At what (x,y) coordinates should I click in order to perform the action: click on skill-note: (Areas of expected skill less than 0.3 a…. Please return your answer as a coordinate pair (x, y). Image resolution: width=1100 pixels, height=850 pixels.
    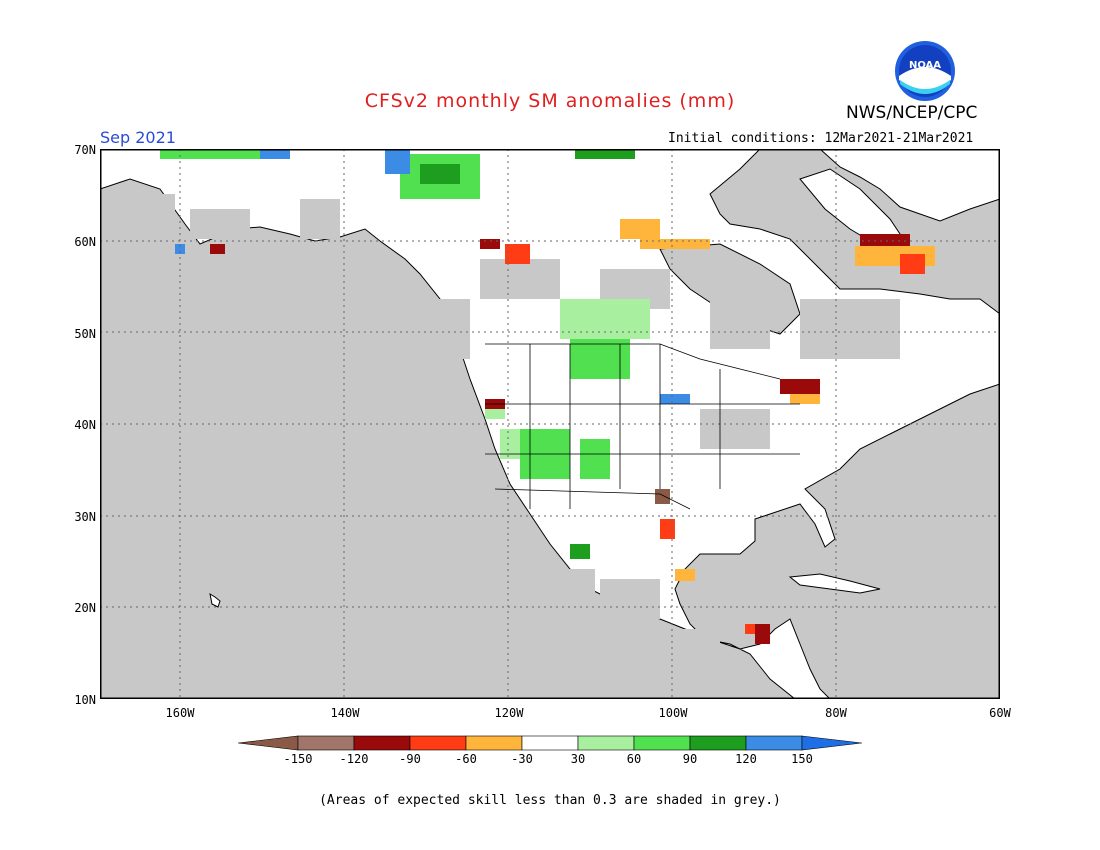
    Looking at the image, I should click on (550, 800).